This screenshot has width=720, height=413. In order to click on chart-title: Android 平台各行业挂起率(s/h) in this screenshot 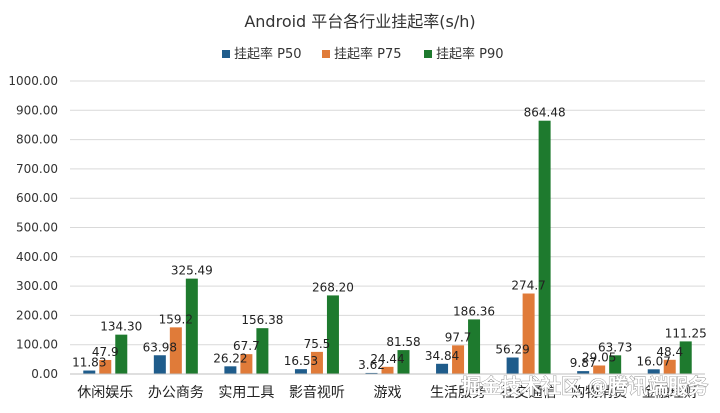, I will do `click(359, 21)`.